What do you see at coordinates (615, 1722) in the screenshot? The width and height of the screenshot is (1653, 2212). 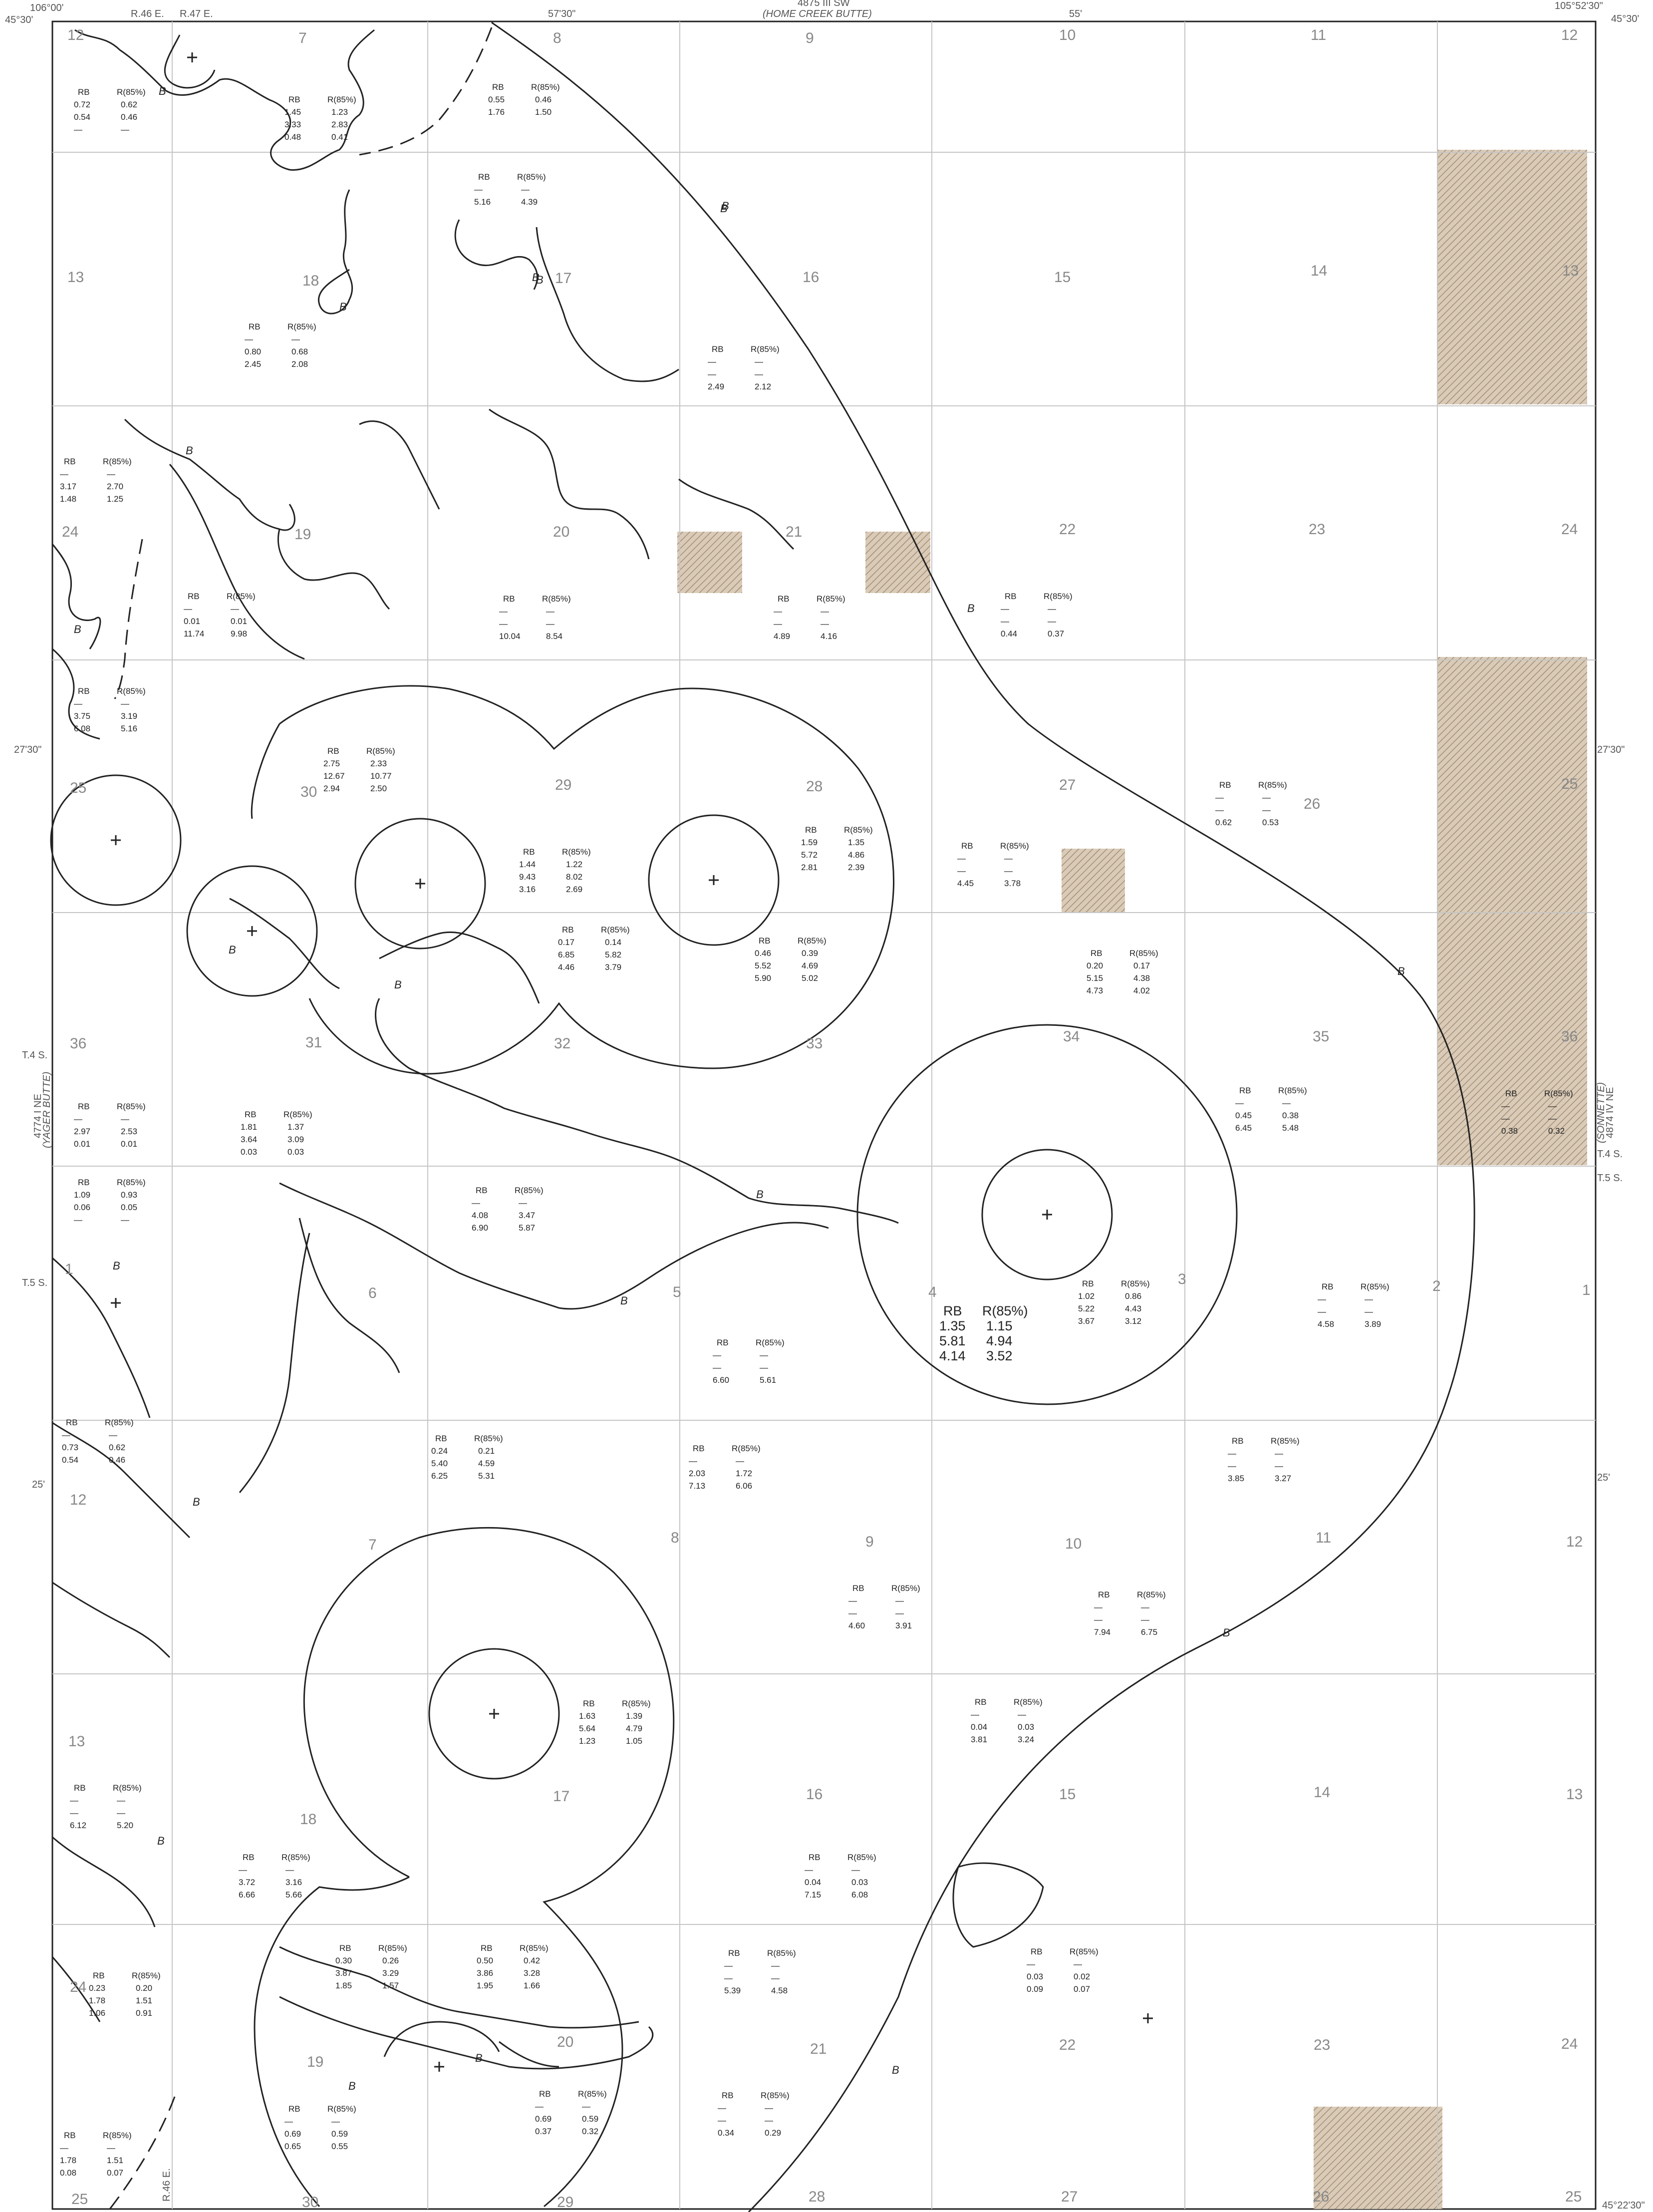 I see `resource-table: RB R(85%) 1.63 5.64 1.23 1.39 4.79 1.05` at bounding box center [615, 1722].